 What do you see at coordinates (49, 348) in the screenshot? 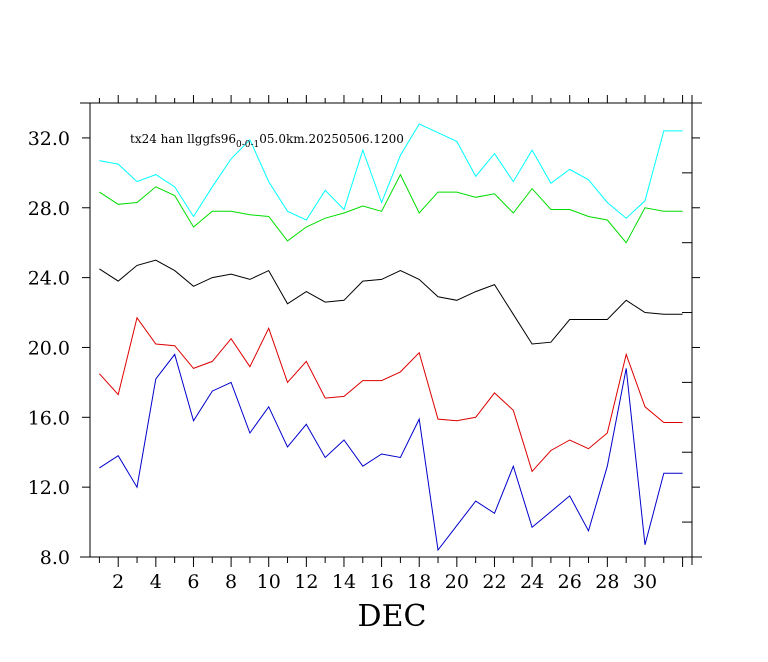
I see `y-tick-label: 20.0` at bounding box center [49, 348].